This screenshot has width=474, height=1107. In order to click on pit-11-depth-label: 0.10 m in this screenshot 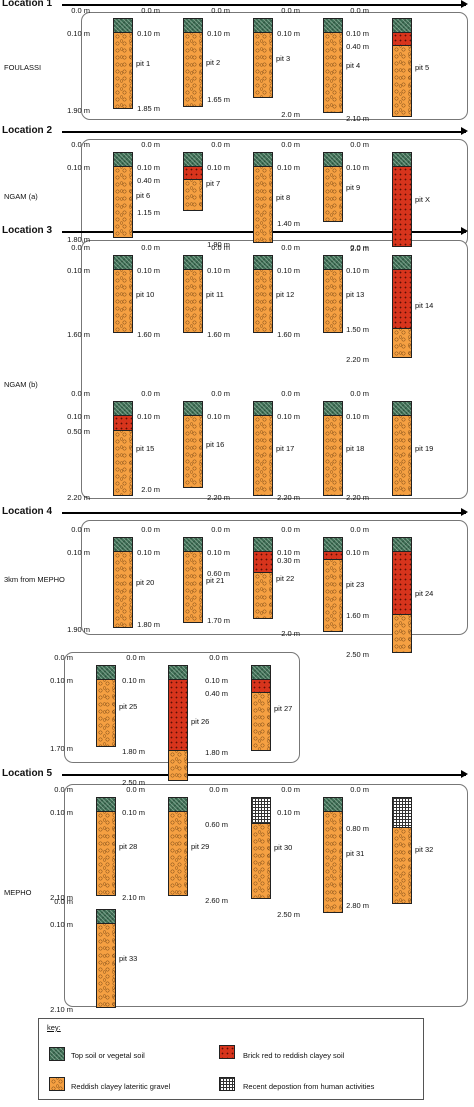, I will do `click(148, 270)`.